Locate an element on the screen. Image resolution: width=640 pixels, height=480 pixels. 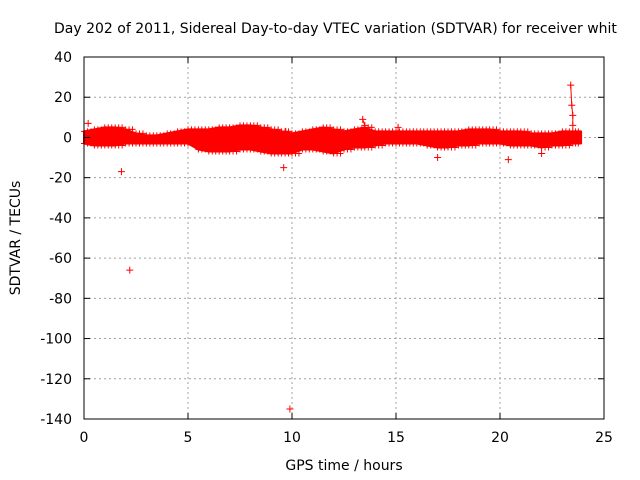
x-tick-label: 0 is located at coordinates (84, 438).